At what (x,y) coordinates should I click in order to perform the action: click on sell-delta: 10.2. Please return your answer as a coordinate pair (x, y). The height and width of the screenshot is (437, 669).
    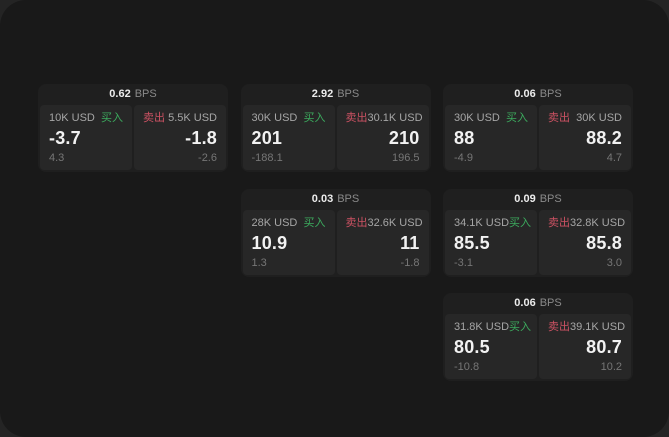
    Looking at the image, I should click on (611, 367).